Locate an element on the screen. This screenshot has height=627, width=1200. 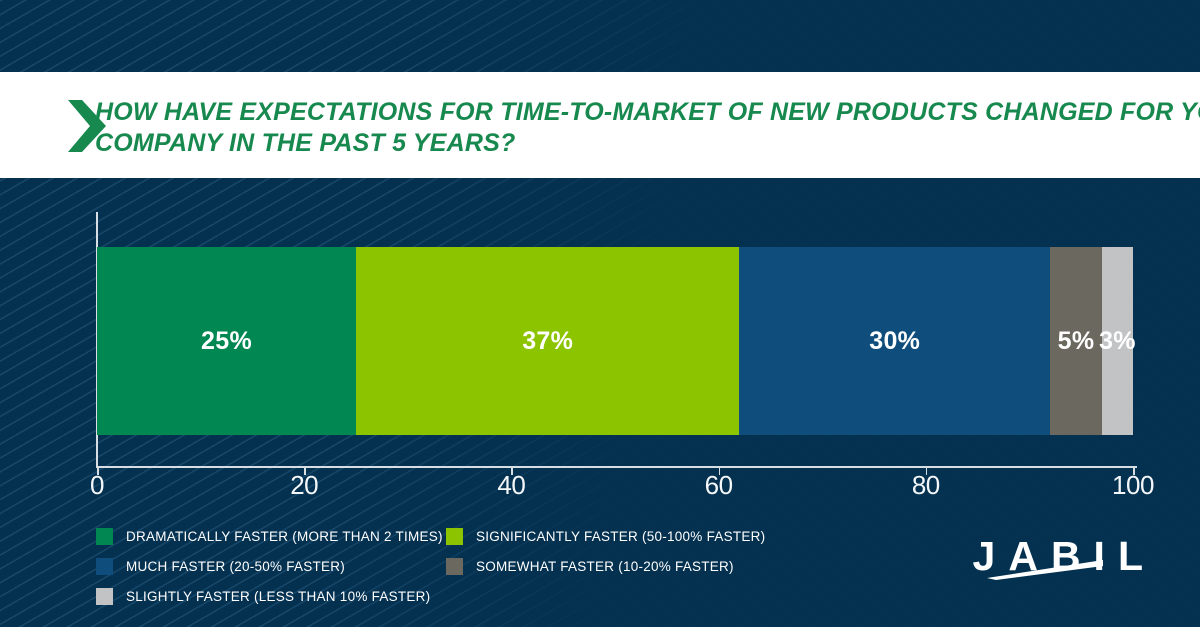
bar-segment-4: 5% is located at coordinates (1076, 341).